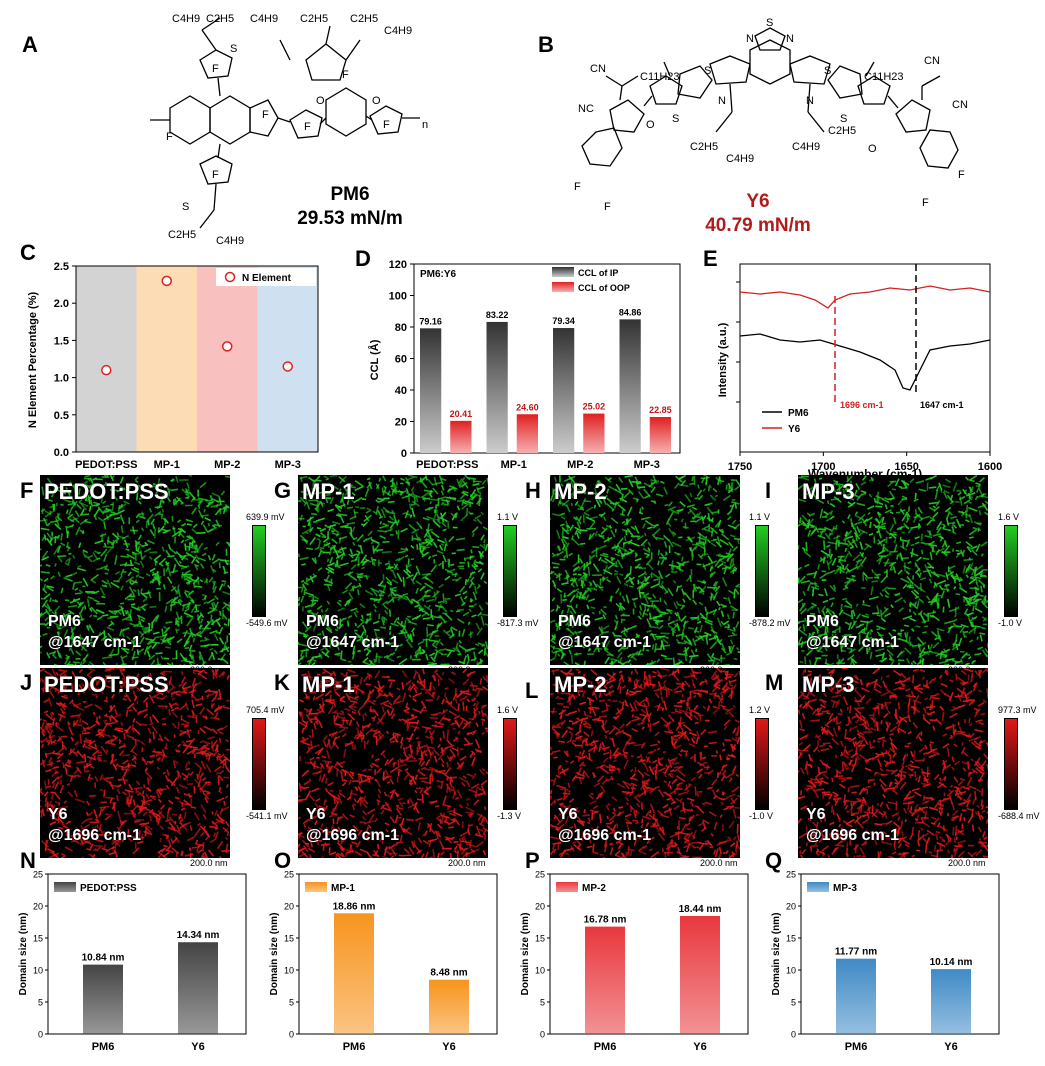  Describe the element at coordinates (283, 490) in the screenshot. I see `panel-label-g: G` at that location.